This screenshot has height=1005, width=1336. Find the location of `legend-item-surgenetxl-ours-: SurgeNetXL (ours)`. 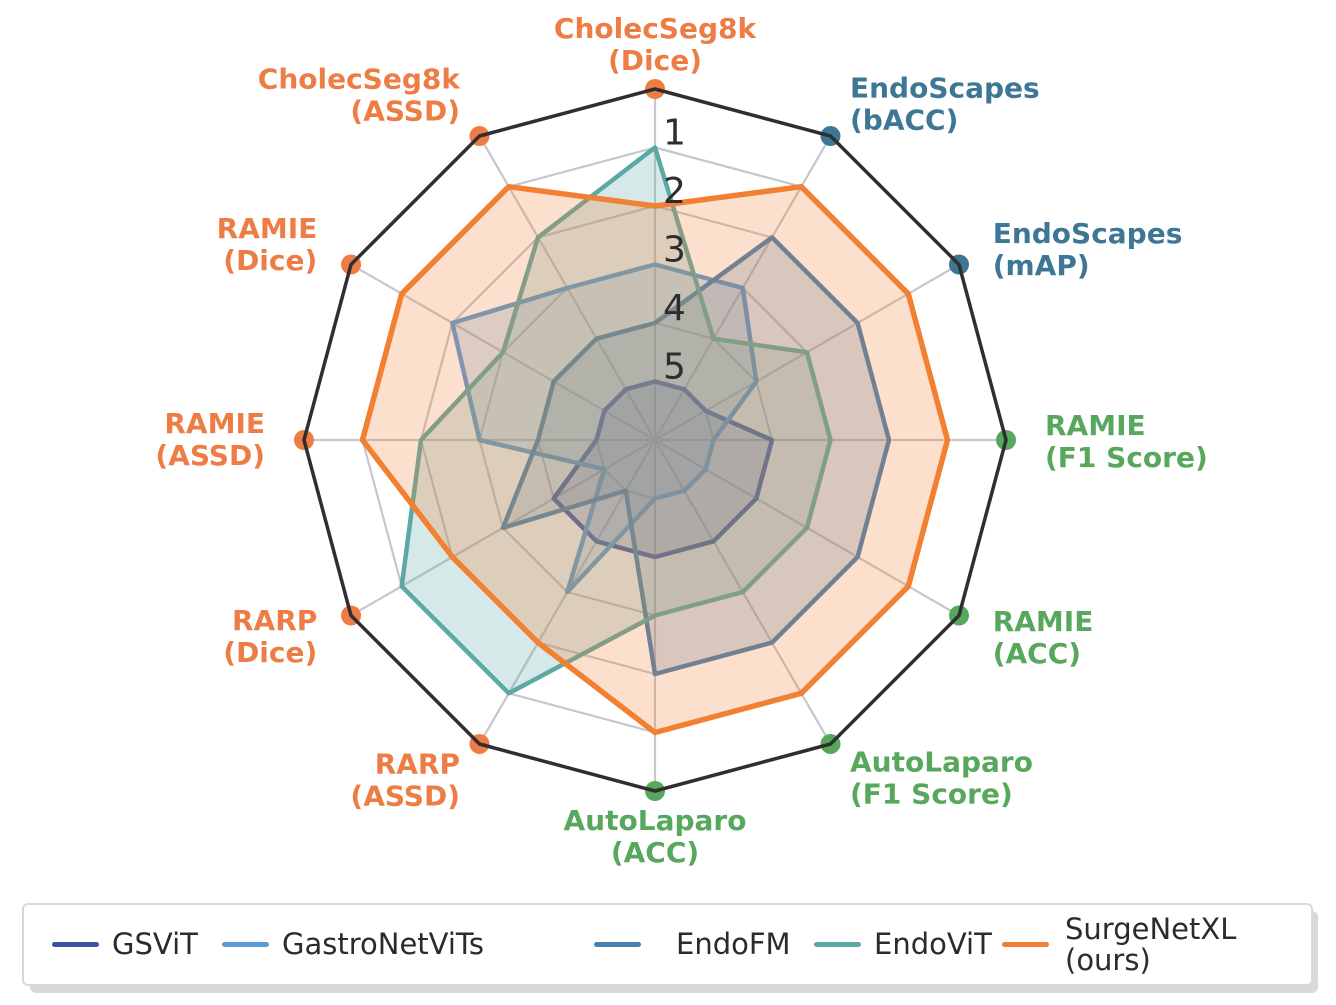

legend-item-surgenetxl-ours-: SurgeNetXL (ours) is located at coordinates (1119, 944).